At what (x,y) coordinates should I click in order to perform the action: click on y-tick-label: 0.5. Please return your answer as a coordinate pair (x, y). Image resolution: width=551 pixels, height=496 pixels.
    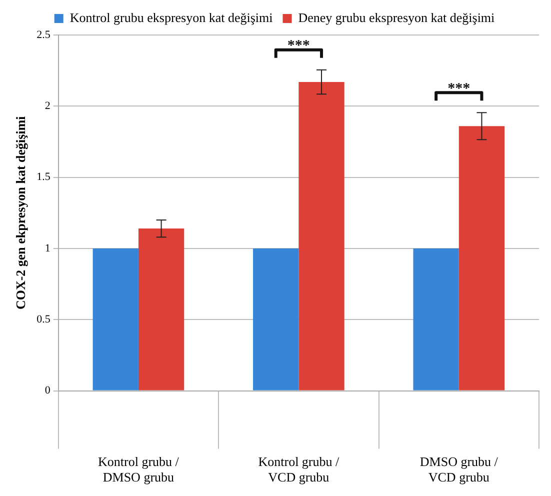
    Looking at the image, I should click on (43, 320).